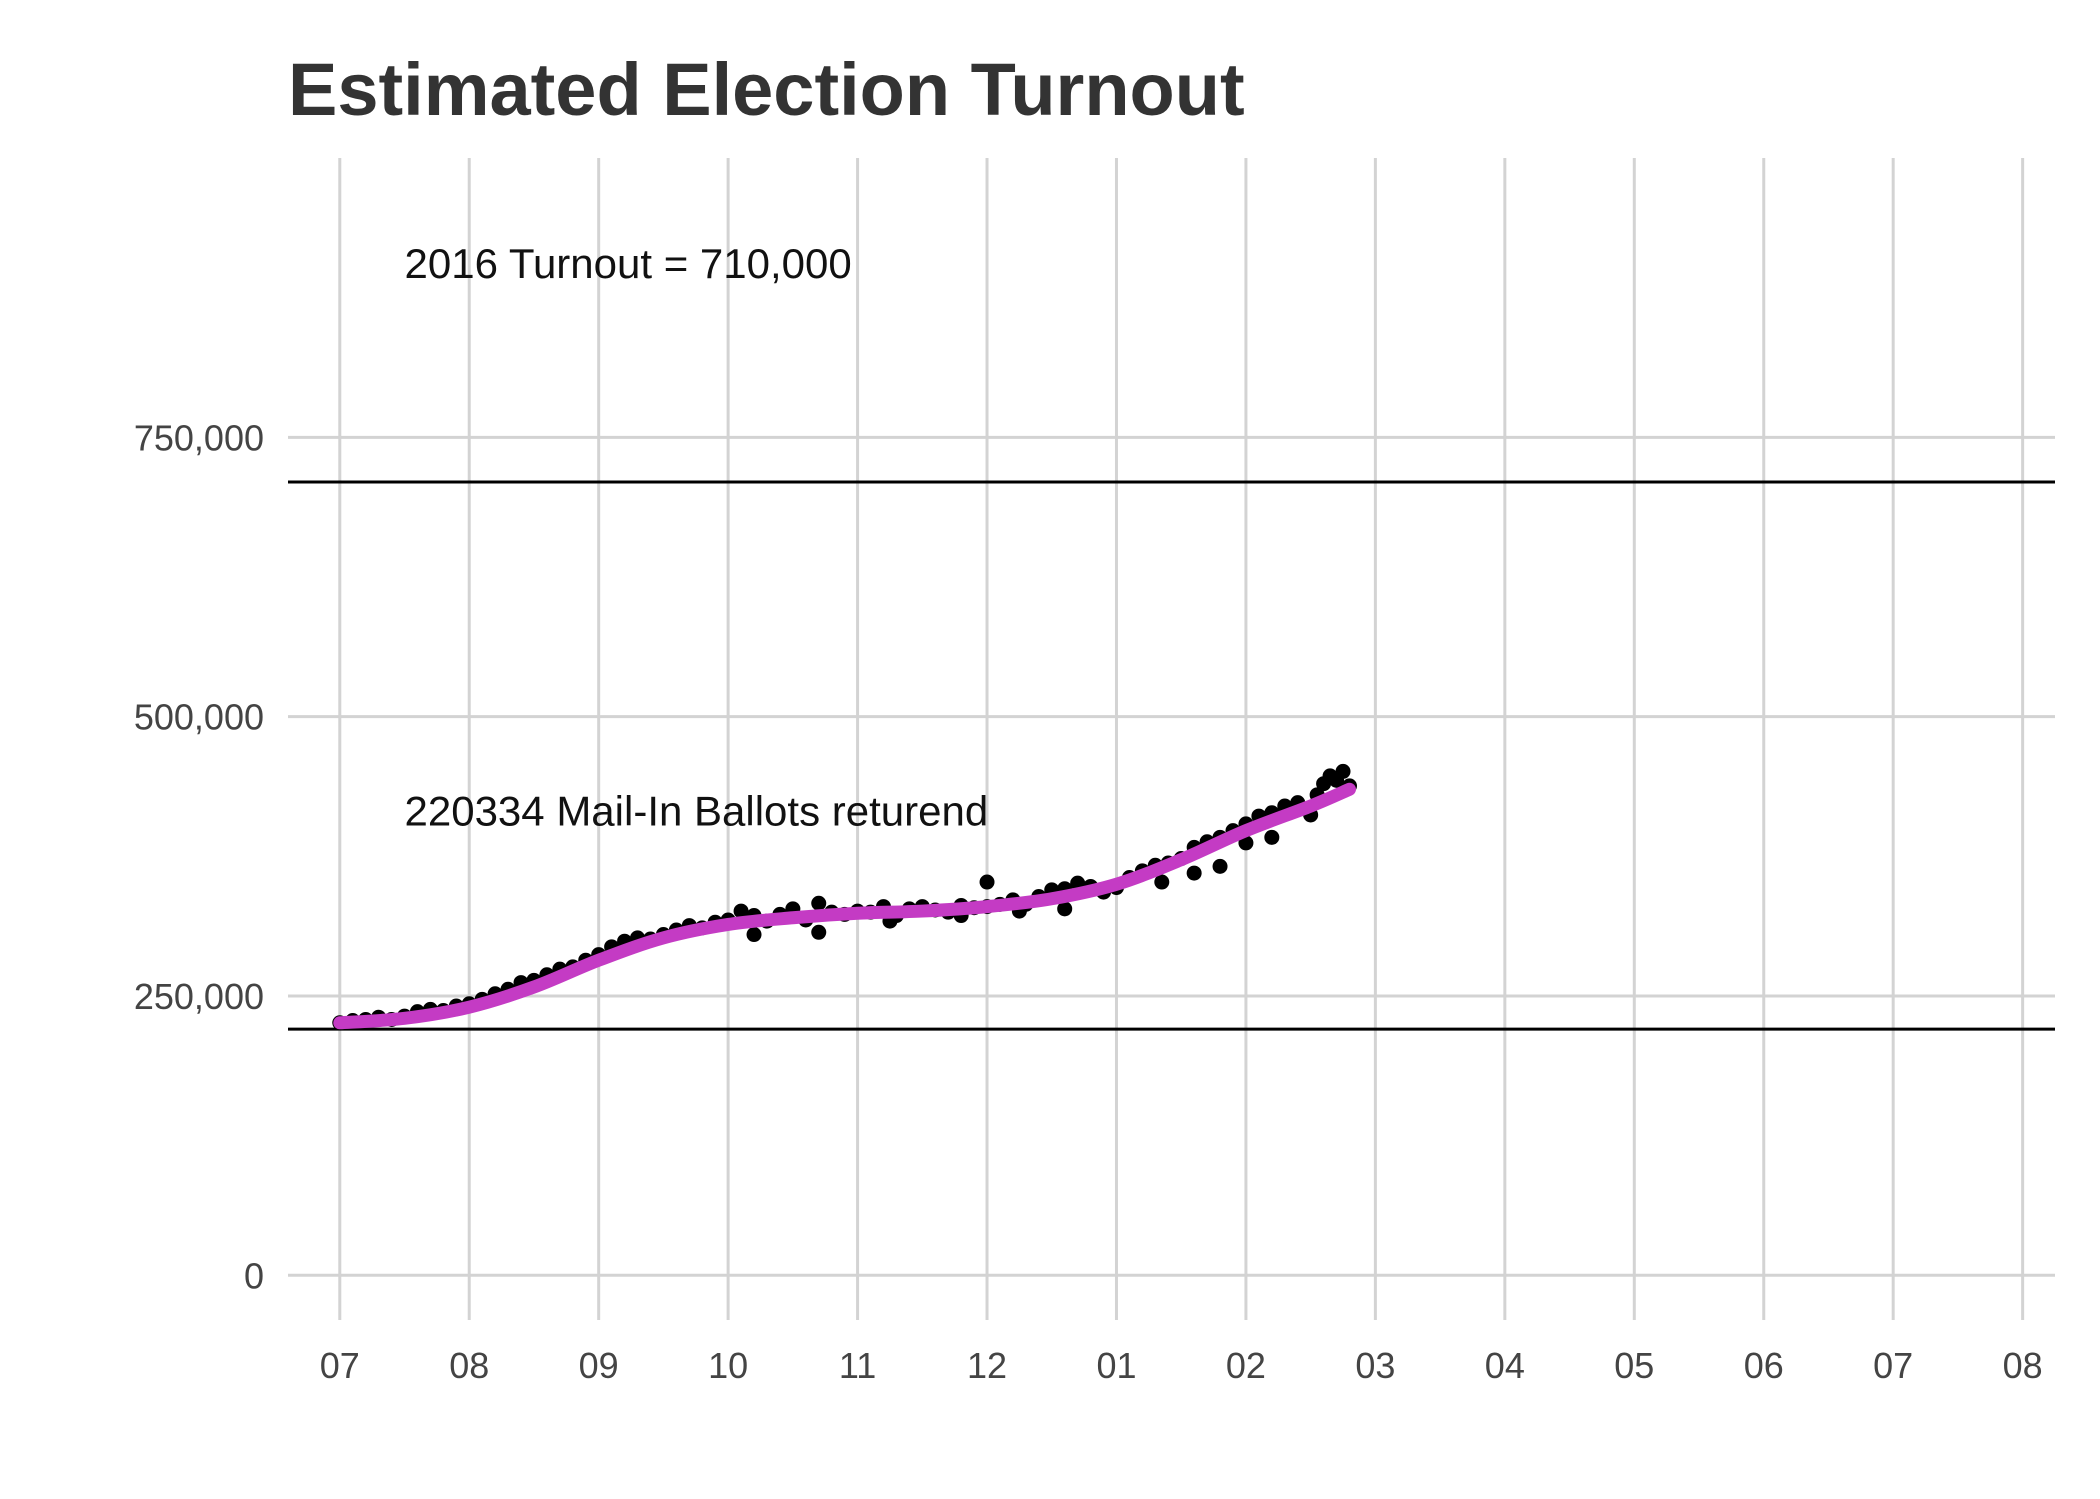 The image size is (2100, 1499). I want to click on x-tick-label: 10, so click(728, 1365).